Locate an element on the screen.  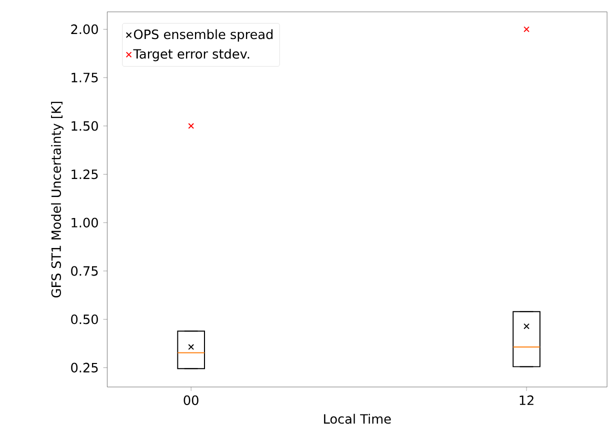
y-axis-title: GFS ST1 Model Uncertainty [K] is located at coordinates (57, 200).